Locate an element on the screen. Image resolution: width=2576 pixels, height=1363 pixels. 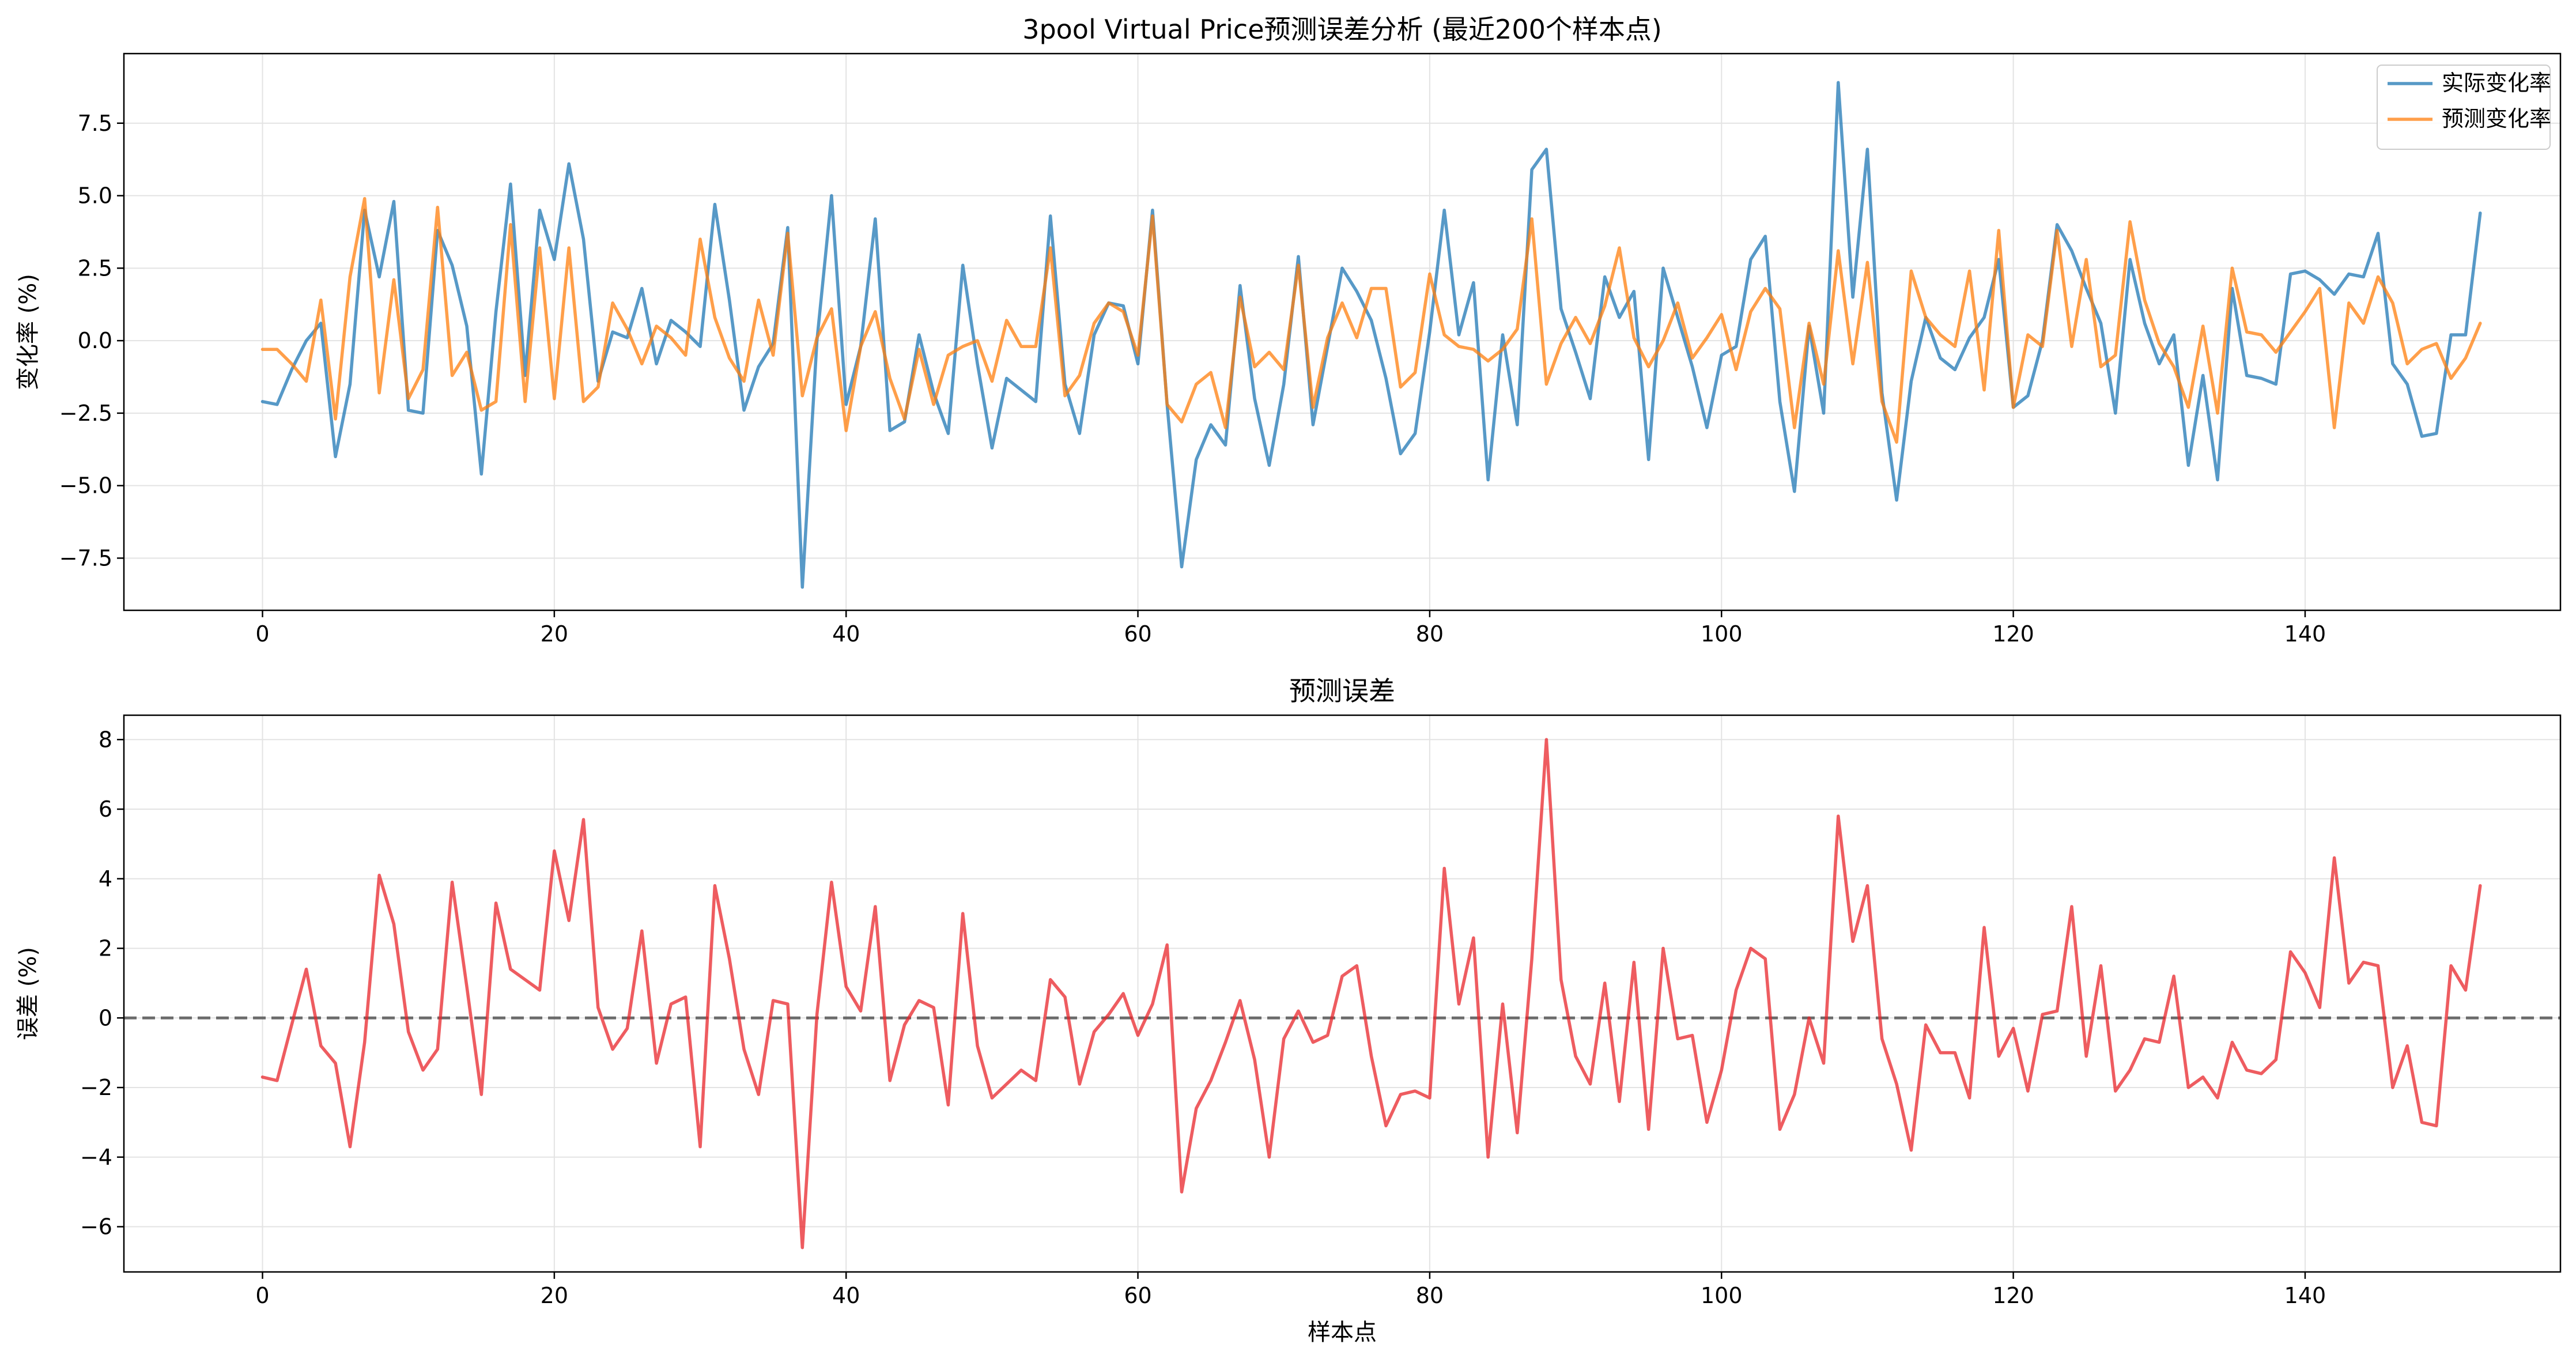
top-chart-legend-box is located at coordinates (2464, 107).